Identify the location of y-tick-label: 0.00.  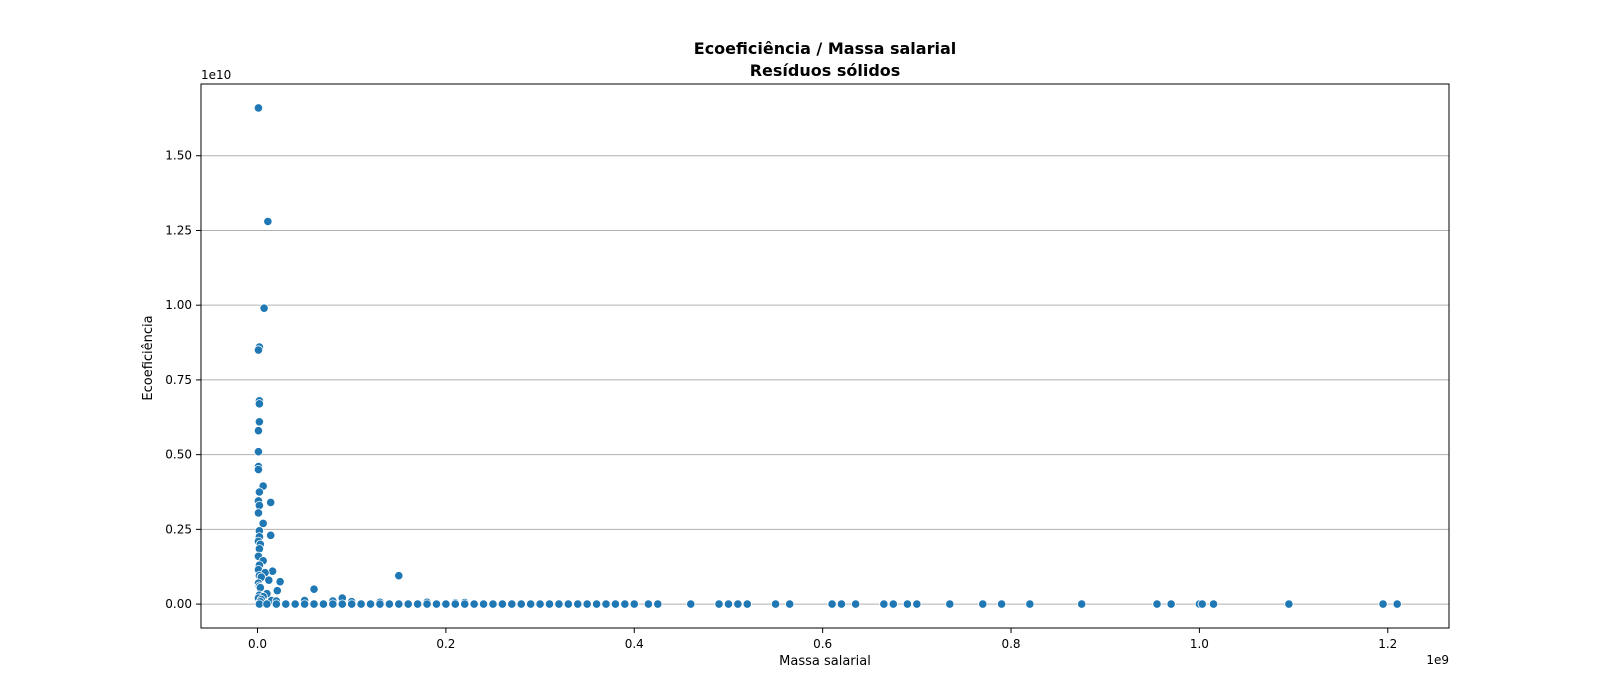
(178, 604).